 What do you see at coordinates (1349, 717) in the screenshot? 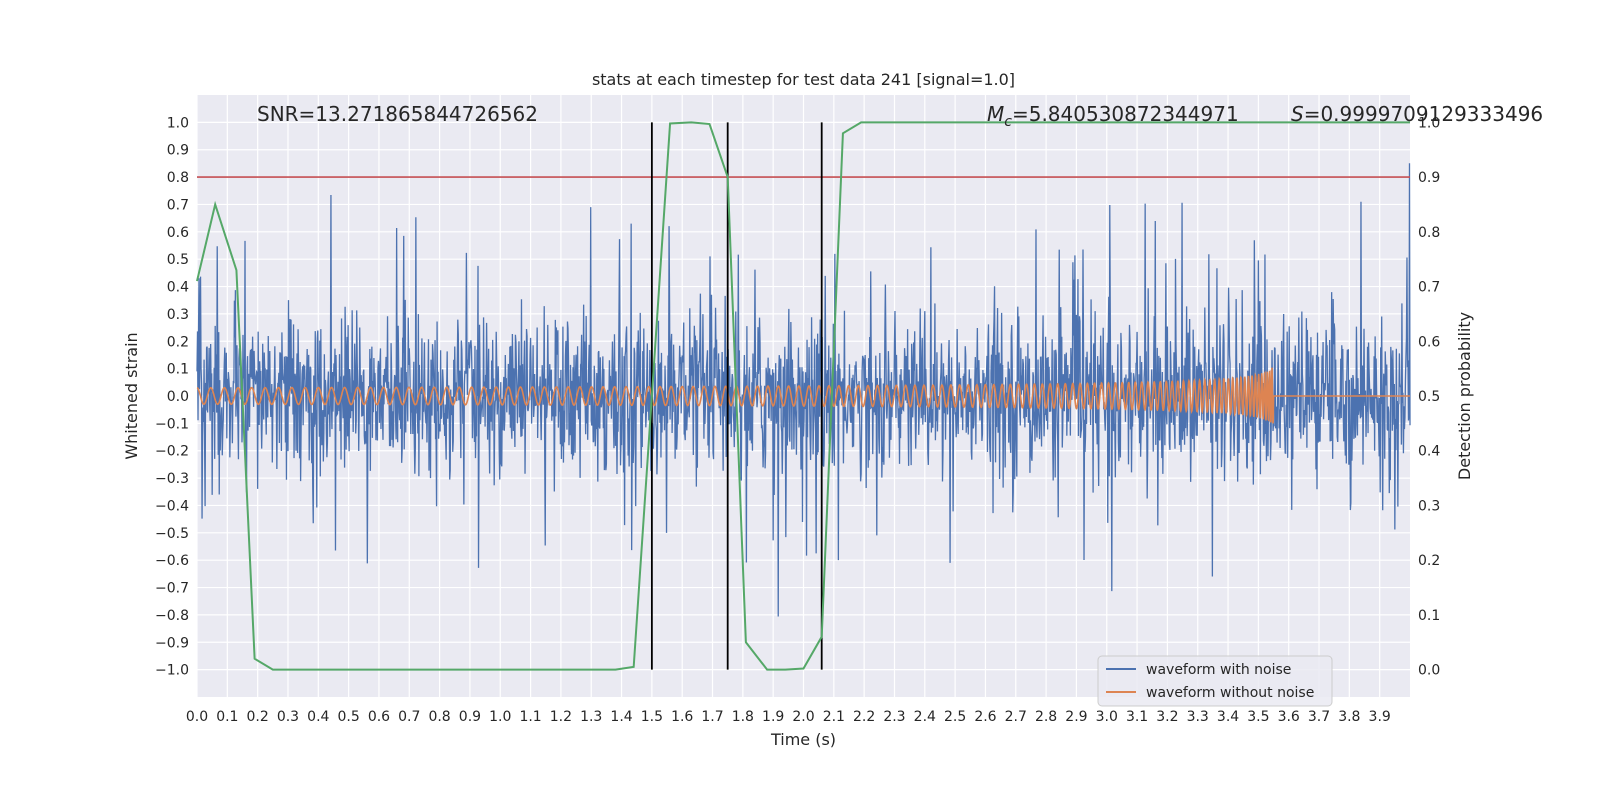
I see `x-tick-label: 3.8` at bounding box center [1349, 717].